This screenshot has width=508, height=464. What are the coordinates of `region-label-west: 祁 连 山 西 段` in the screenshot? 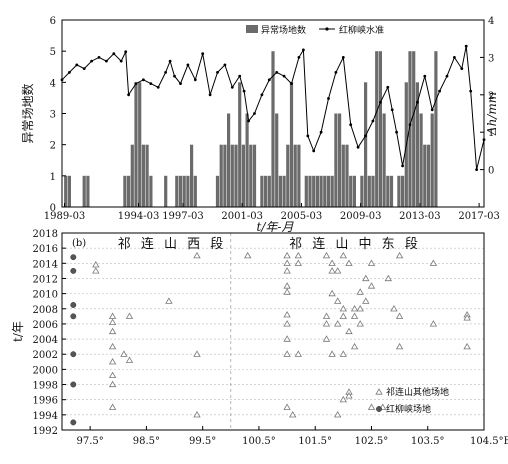 It's located at (172, 244).